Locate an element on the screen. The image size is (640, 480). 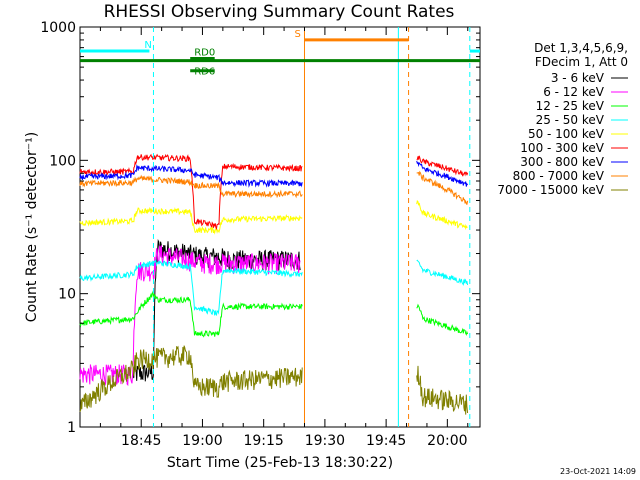
legend-label-3: 12 - 25 keV is located at coordinates (570, 106).